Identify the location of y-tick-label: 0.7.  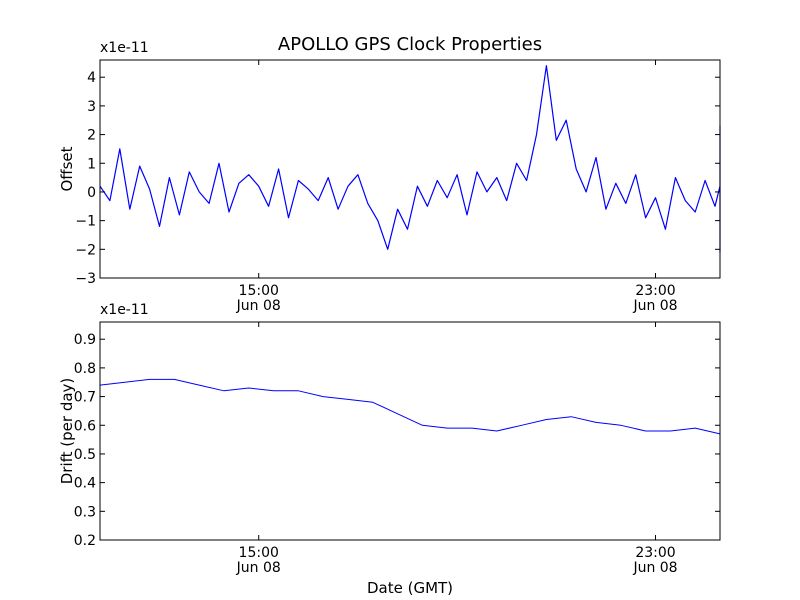
(85, 398).